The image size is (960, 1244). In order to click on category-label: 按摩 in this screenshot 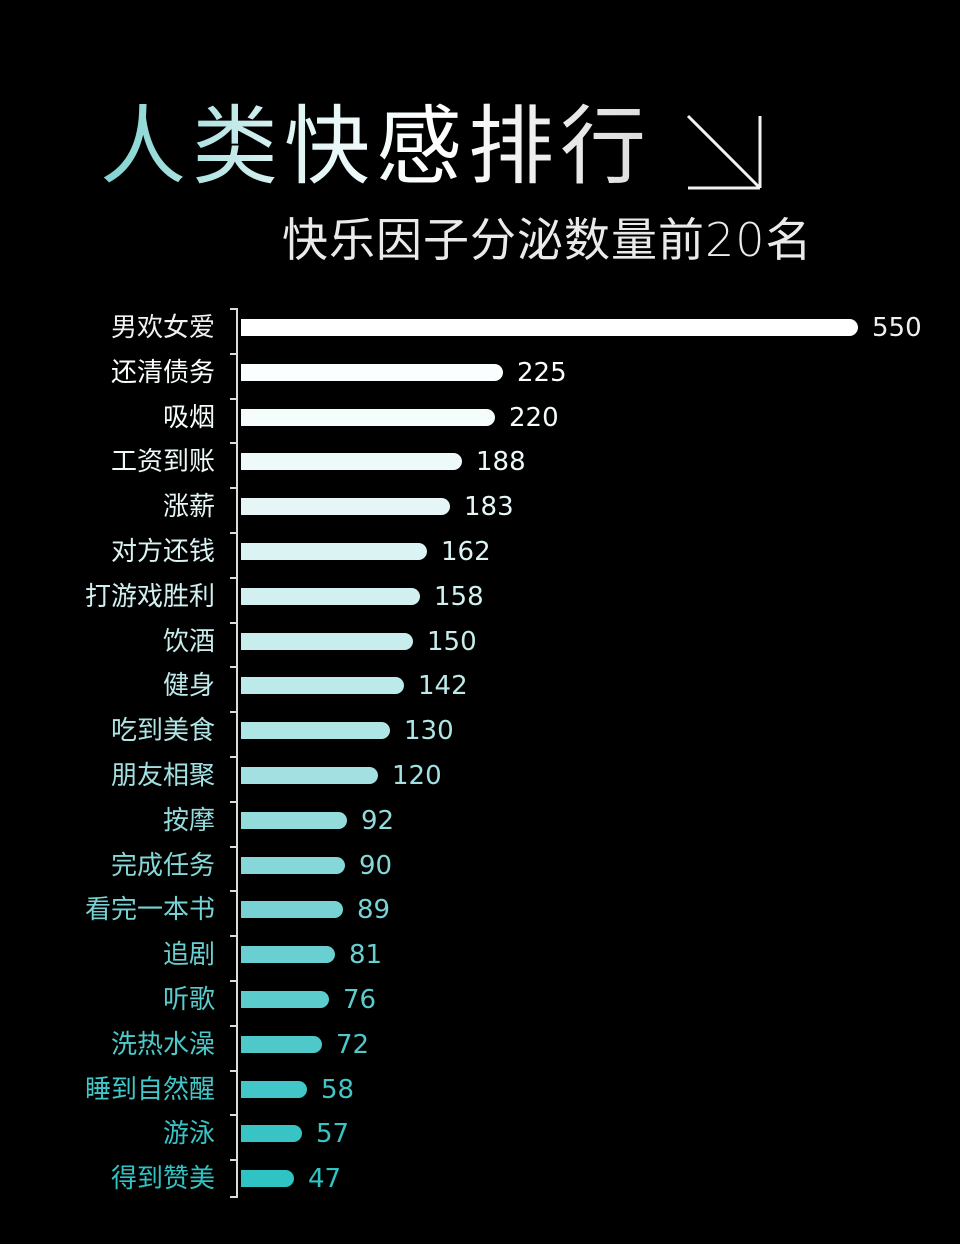, I will do `click(188, 820)`.